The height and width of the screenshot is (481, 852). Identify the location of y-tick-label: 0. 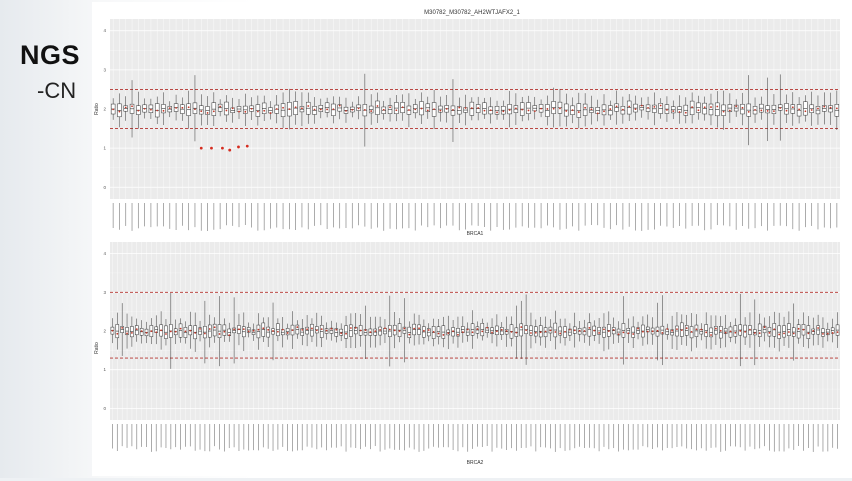
(104, 408).